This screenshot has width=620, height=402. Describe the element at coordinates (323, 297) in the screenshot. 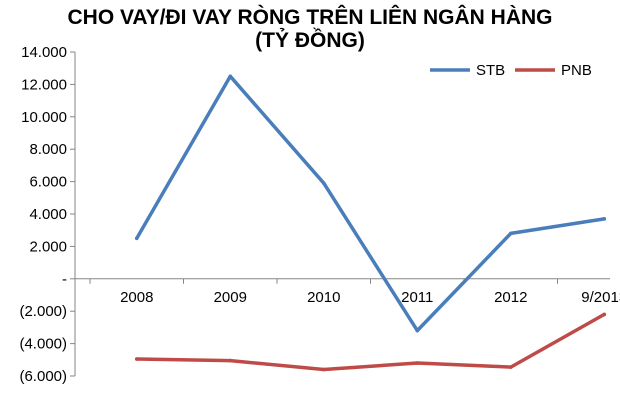

I see `x-tick-label: 2010` at that location.